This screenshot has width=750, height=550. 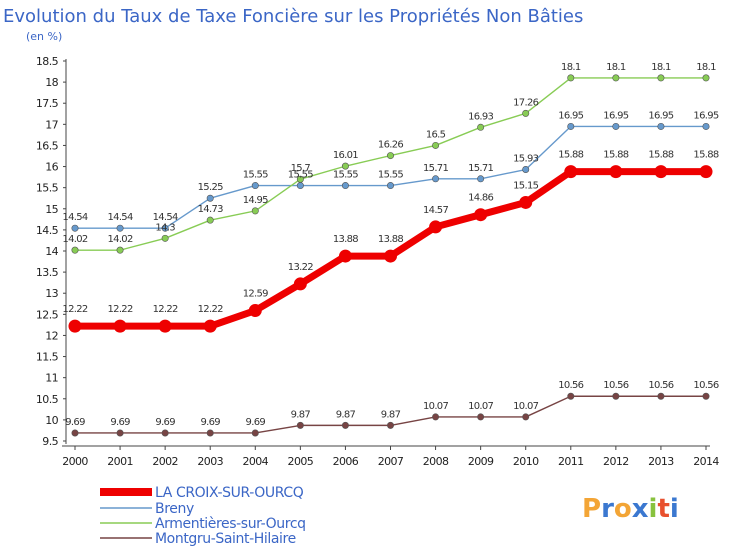 I want to click on x-tick-label: 2007, so click(x=391, y=461).